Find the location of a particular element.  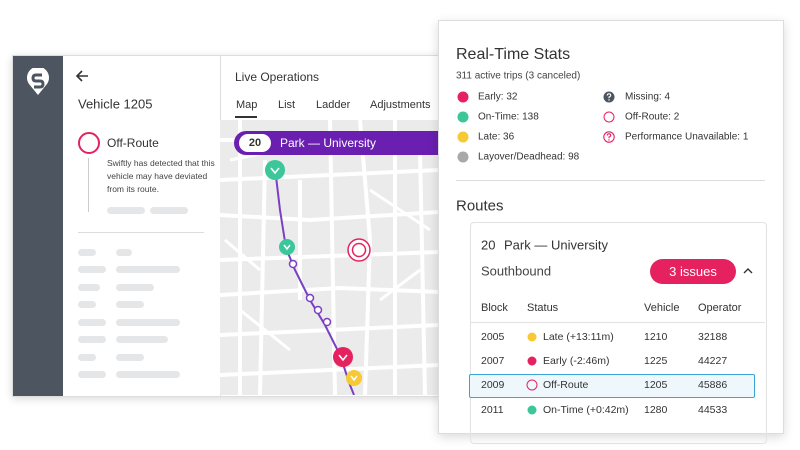

tab: List is located at coordinates (287, 105).